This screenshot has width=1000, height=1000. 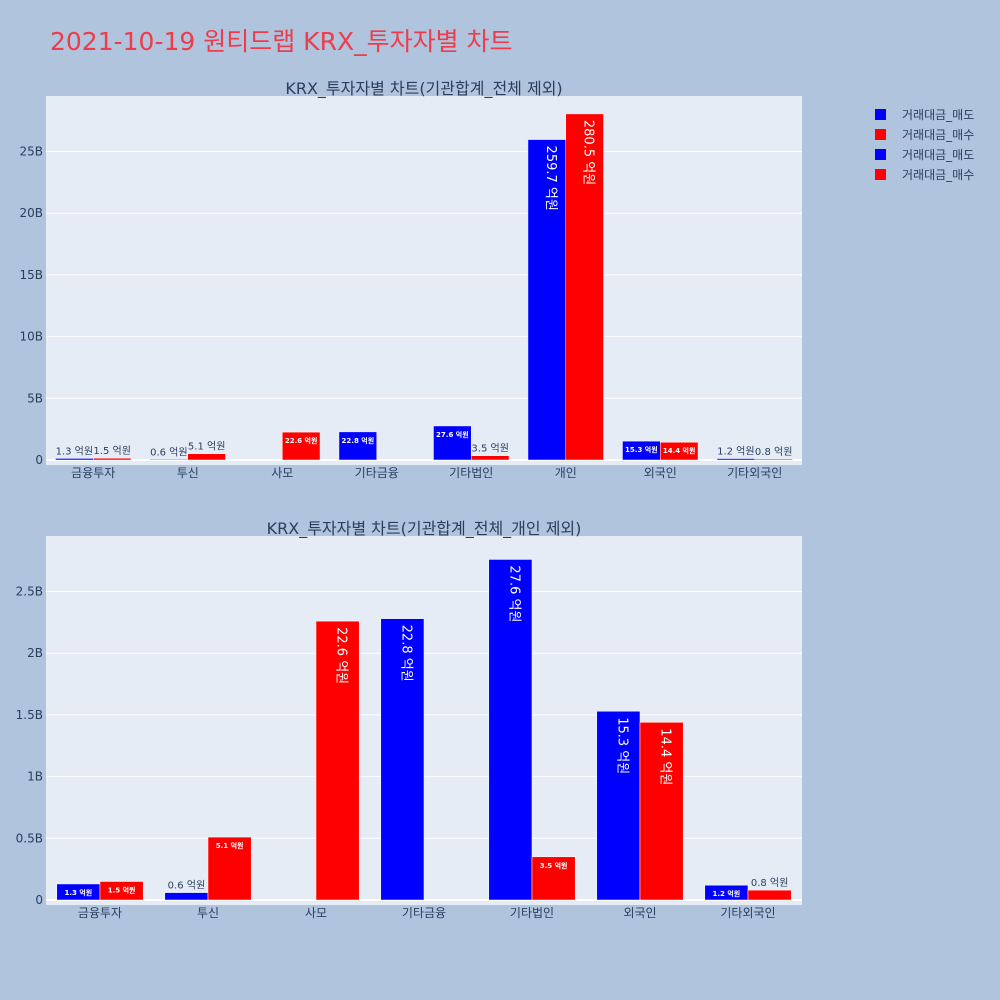 I want to click on chart-title: KRX_투자자별 차트(기관합계_전체_개인 제외), so click(x=424, y=529).